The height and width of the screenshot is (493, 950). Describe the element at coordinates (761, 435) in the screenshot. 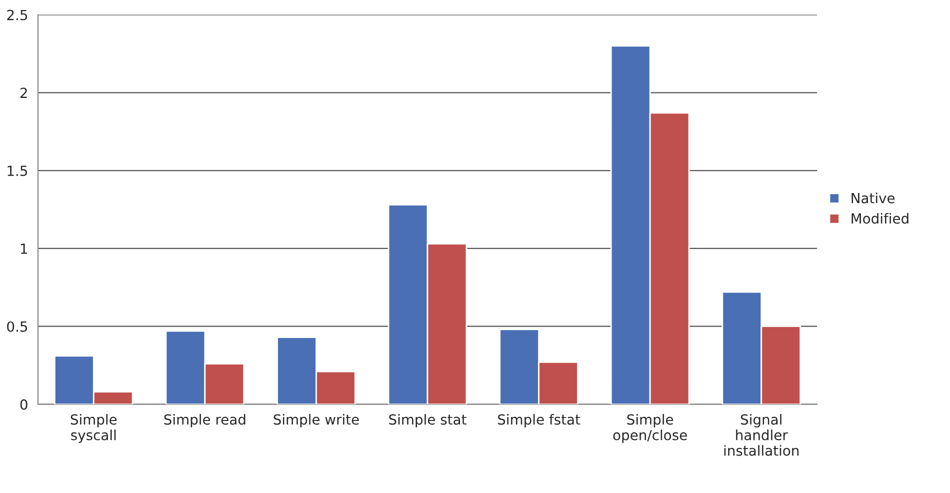

I see `x-tick-label: Signal handler installation` at that location.